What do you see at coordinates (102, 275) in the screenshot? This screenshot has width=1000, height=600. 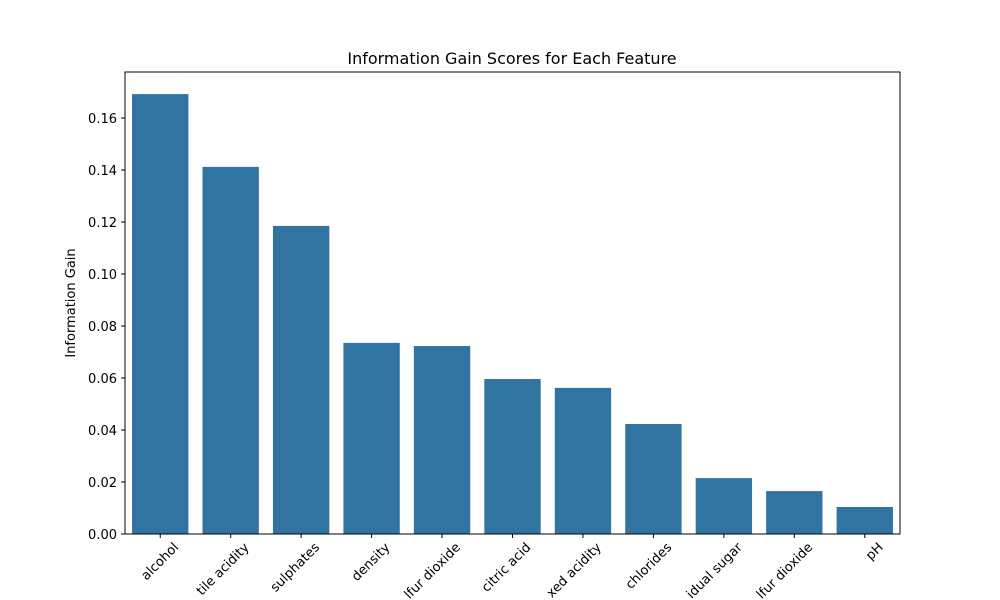 I see `y-tick-label: 0.10` at bounding box center [102, 275].